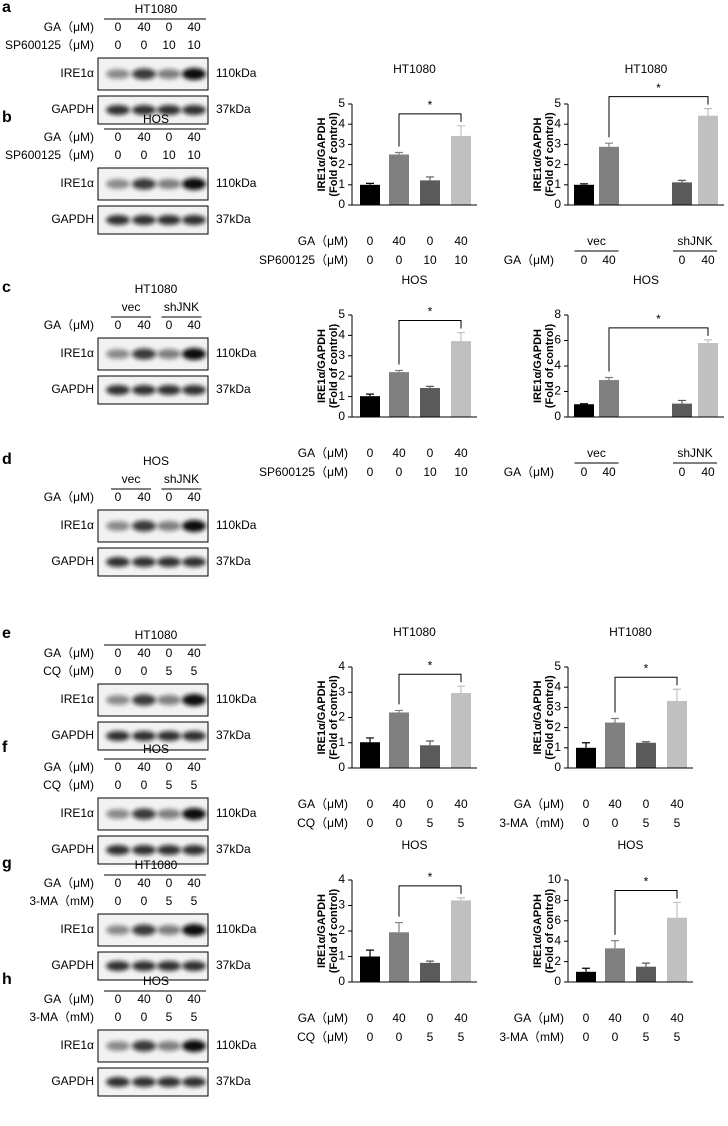 The image size is (728, 1126). I want to click on x-row-label: CQ（μM), so click(322, 1037).